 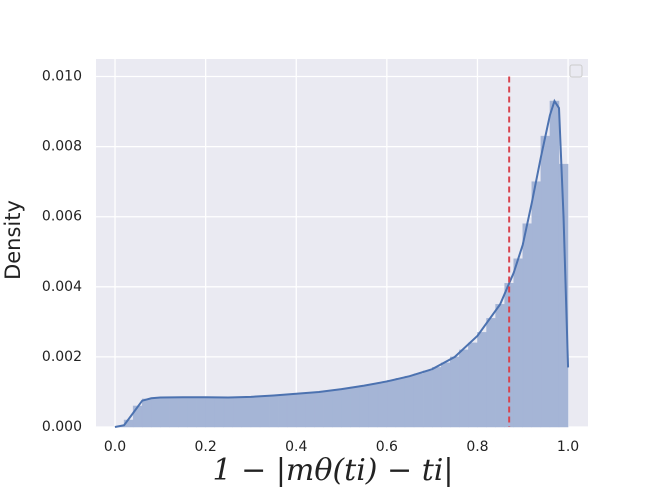 What do you see at coordinates (568, 447) in the screenshot?
I see `x-tick-label: 1.0` at bounding box center [568, 447].